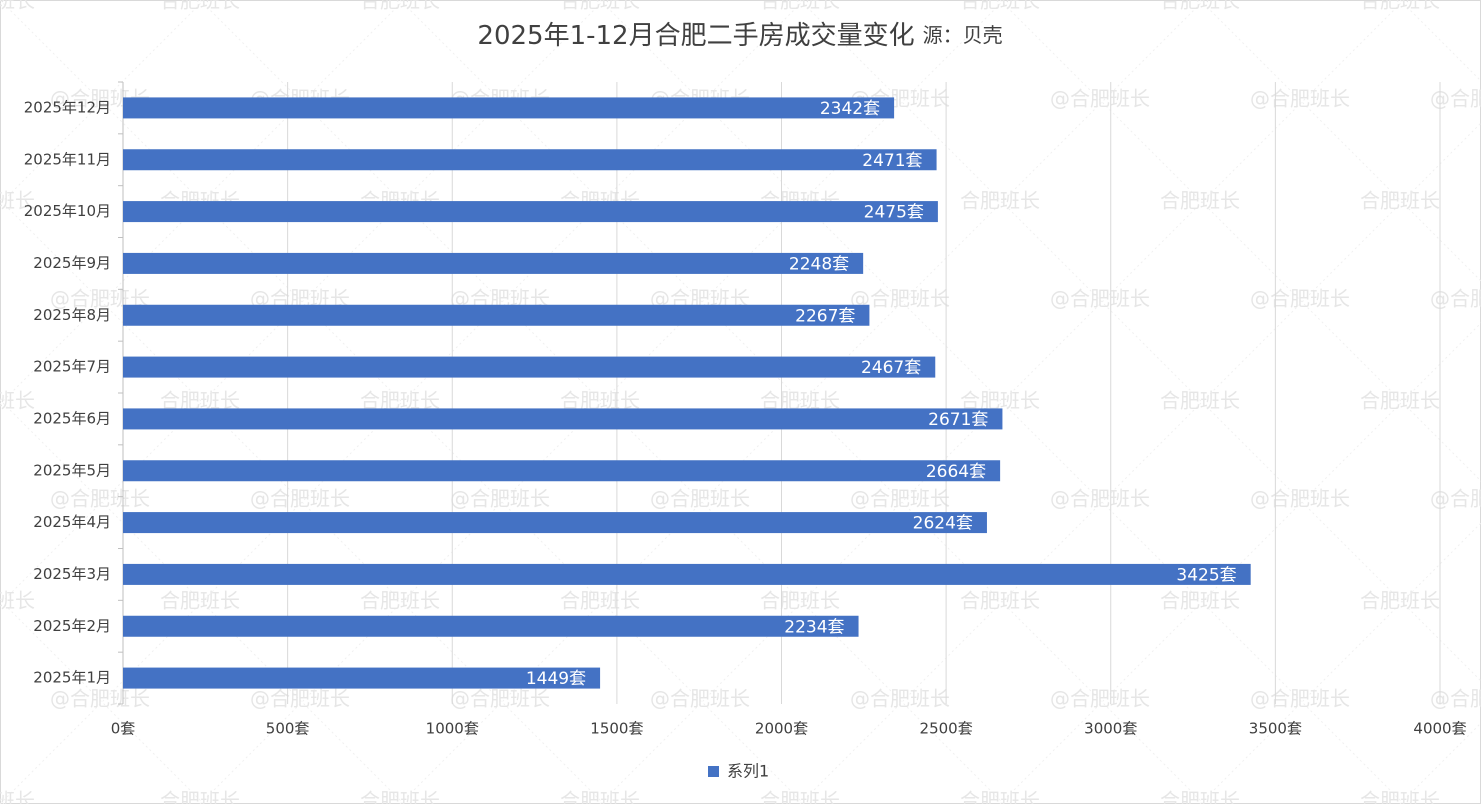  Describe the element at coordinates (616, 729) in the screenshot. I see `x-tick-label: 1500套` at that location.